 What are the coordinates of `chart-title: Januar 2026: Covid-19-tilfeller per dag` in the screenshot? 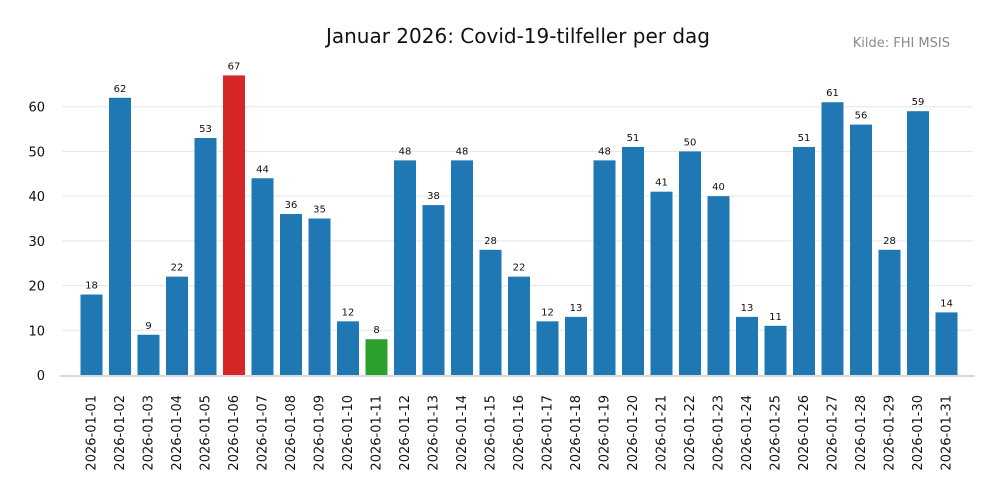 It's located at (517, 36).